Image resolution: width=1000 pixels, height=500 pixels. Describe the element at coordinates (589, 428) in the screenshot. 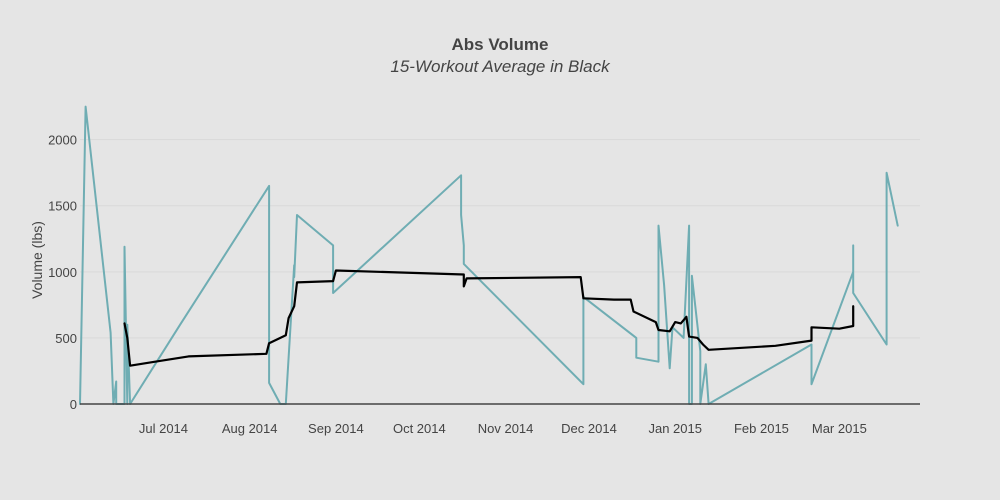

I see `x-tick-label: Dec 2014` at that location.